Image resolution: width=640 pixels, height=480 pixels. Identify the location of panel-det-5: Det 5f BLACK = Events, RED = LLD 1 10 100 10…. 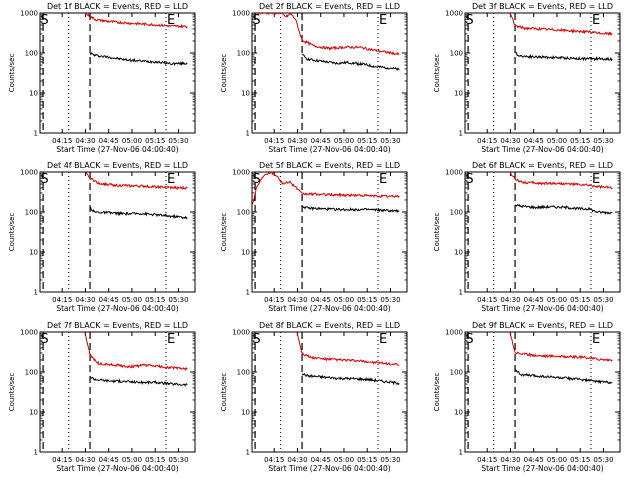
(314, 237).